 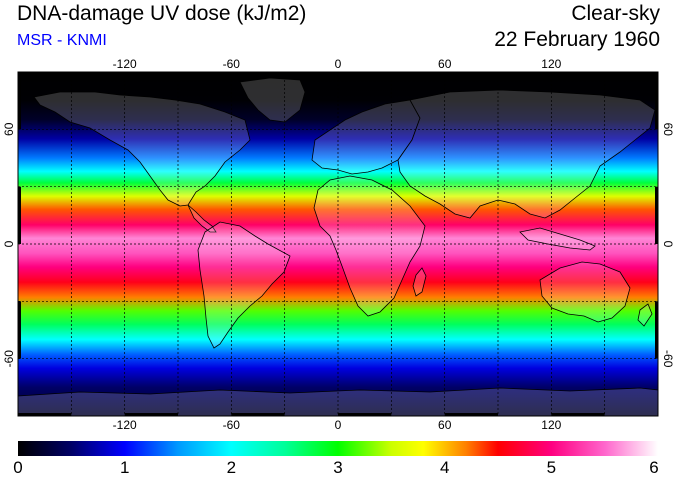 What do you see at coordinates (615, 13) in the screenshot?
I see `sky-condition-label: Clear-sky` at bounding box center [615, 13].